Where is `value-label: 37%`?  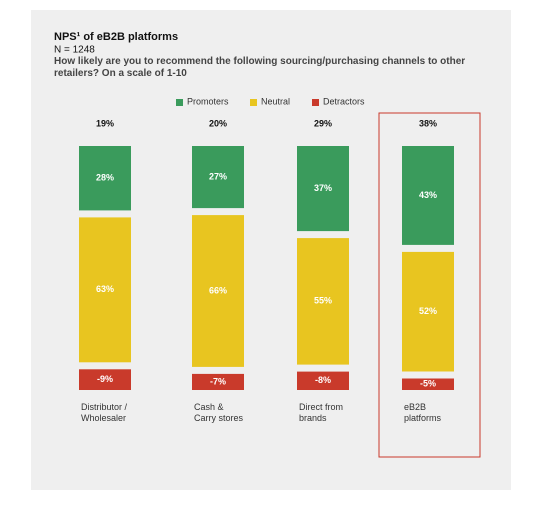 value-label: 37% is located at coordinates (323, 188).